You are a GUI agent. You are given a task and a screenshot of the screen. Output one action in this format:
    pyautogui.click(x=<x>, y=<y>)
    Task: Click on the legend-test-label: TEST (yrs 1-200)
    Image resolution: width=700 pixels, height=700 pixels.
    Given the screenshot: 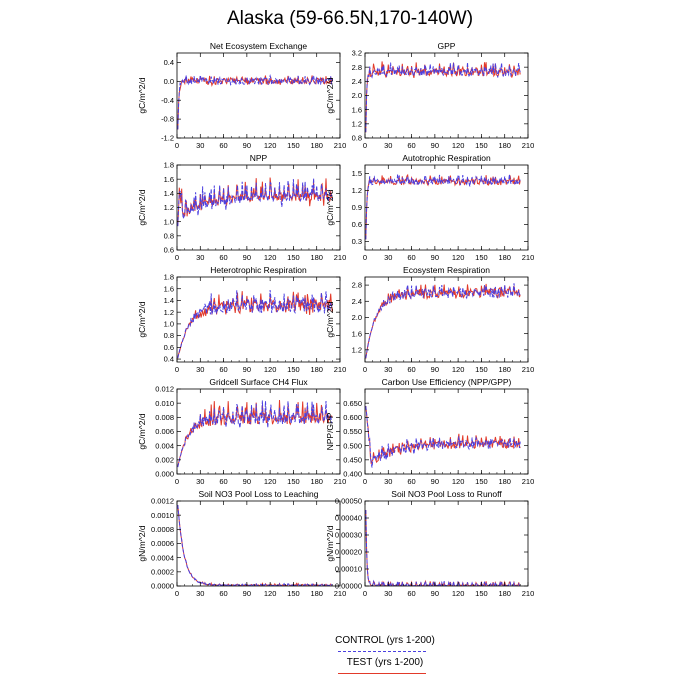 What is the action you would take?
    pyautogui.click(x=385, y=662)
    